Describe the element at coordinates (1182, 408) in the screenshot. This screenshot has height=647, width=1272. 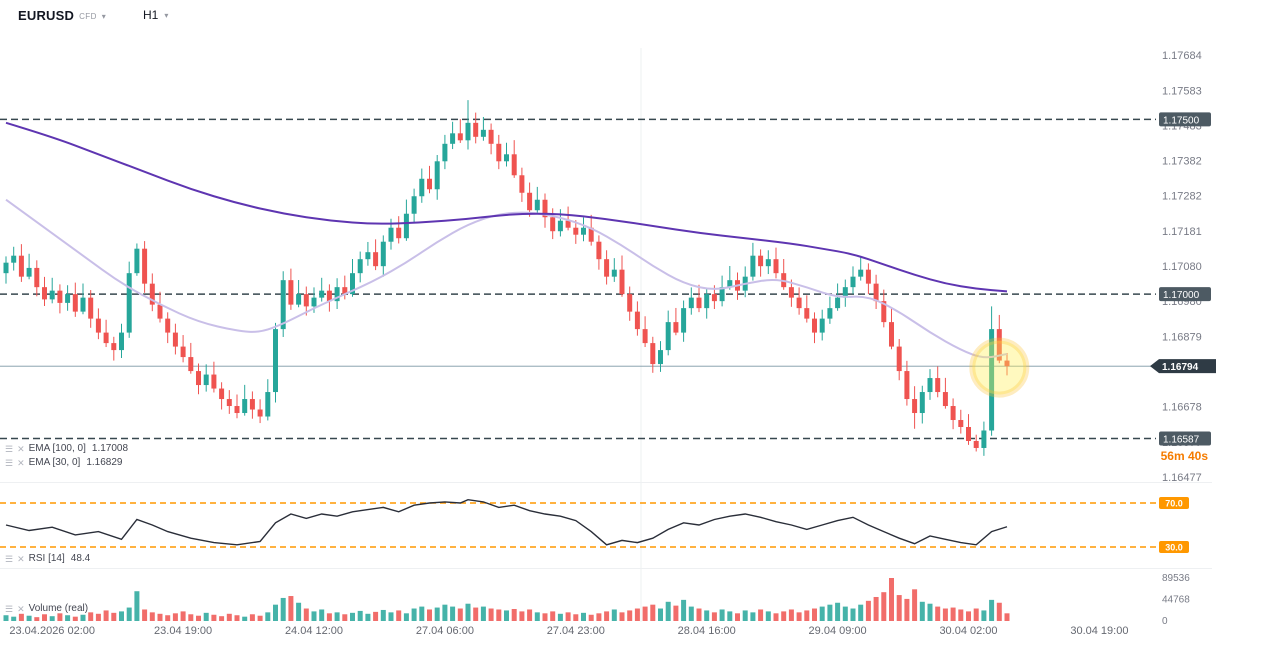
I see `svg-text: 1.16678` at that location.